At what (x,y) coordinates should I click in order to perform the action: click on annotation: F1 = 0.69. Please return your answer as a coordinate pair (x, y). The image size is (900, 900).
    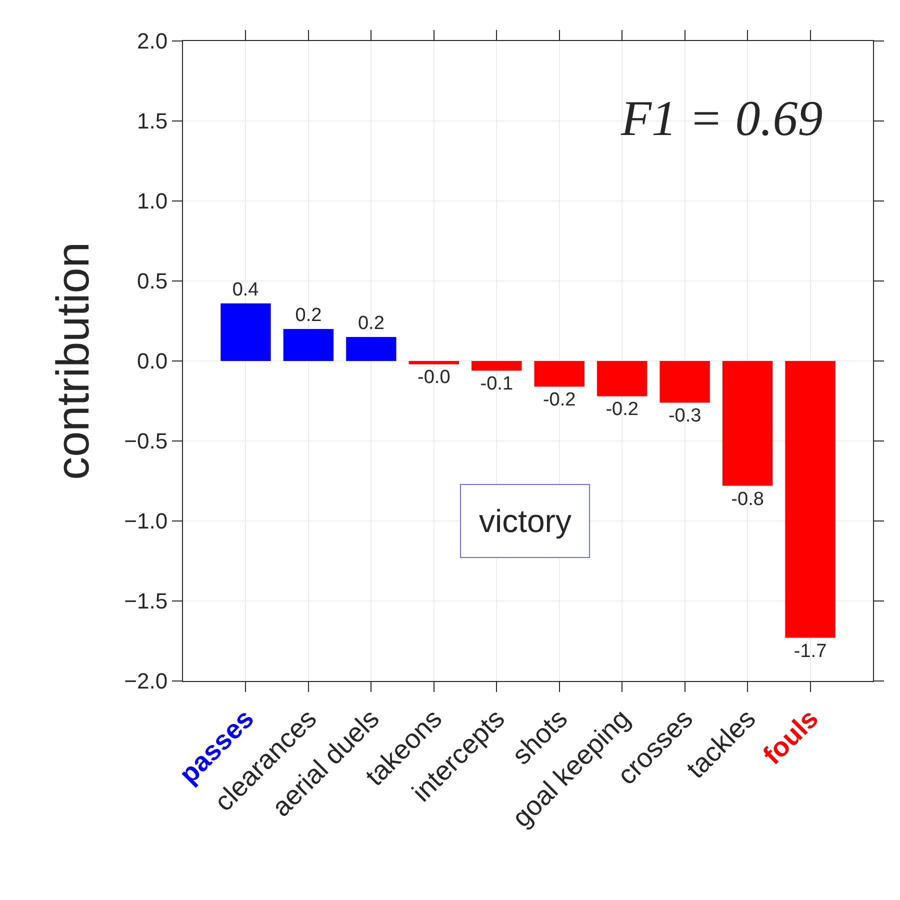
    Looking at the image, I should click on (721, 118).